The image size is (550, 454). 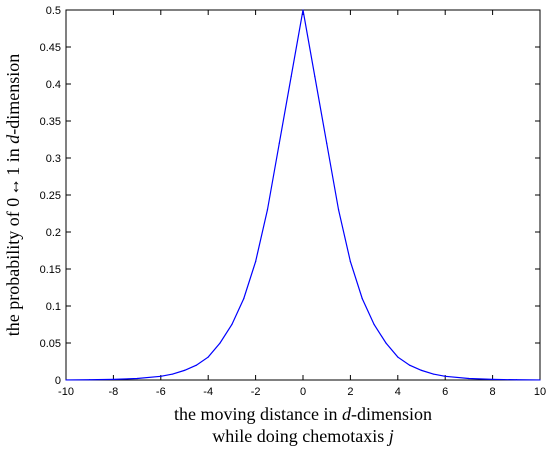 I want to click on x-tick-label: 2, so click(x=350, y=392).